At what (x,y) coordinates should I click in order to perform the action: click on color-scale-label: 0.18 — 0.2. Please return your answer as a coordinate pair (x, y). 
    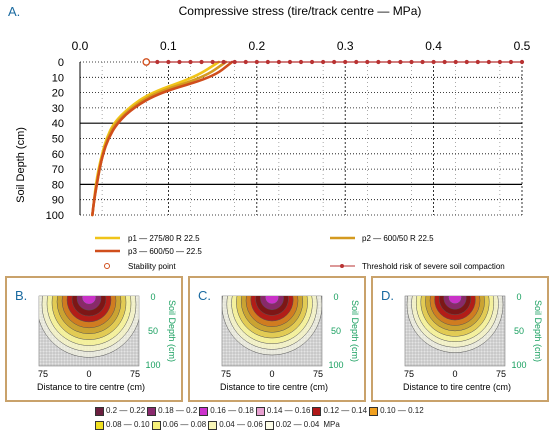
    Looking at the image, I should click on (178, 410).